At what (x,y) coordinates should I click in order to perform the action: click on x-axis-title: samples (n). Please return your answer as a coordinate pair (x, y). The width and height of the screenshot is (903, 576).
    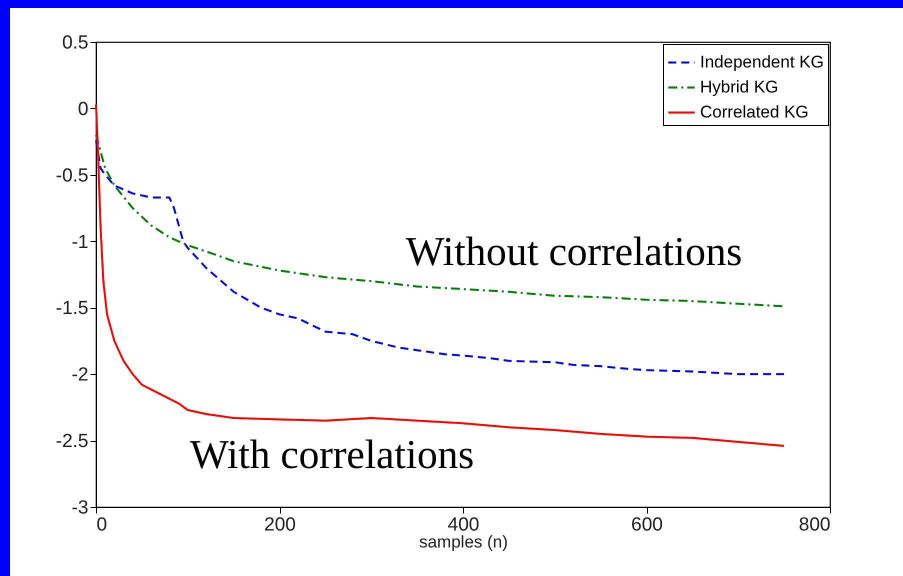
    Looking at the image, I should click on (463, 542).